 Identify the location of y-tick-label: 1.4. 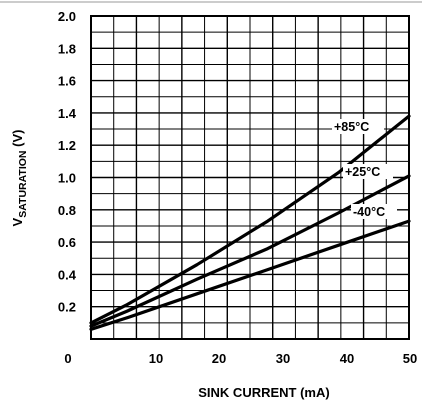
(67, 113).